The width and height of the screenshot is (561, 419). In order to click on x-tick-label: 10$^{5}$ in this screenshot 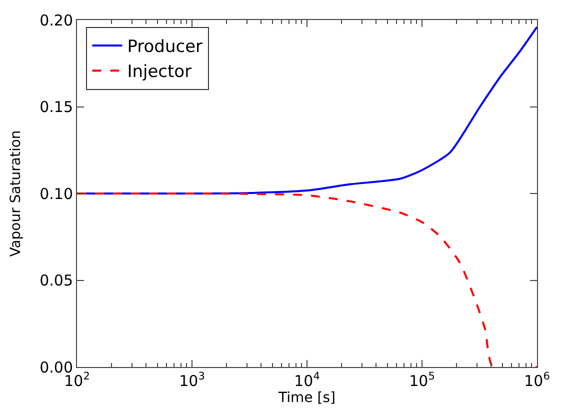, I will do `click(422, 380)`.